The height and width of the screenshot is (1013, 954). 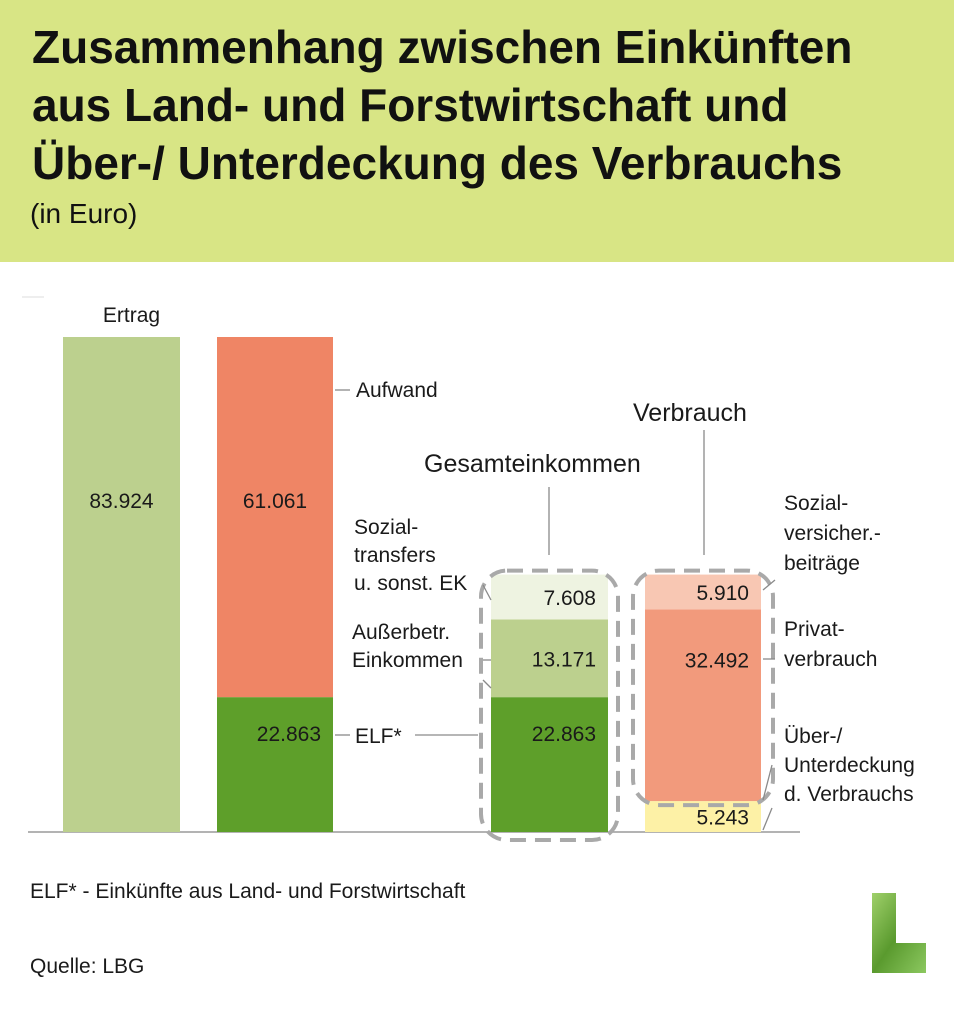 I want to click on annotation-sozialversicherungsbeitraege-line-2: versicher.-, so click(x=832, y=533).